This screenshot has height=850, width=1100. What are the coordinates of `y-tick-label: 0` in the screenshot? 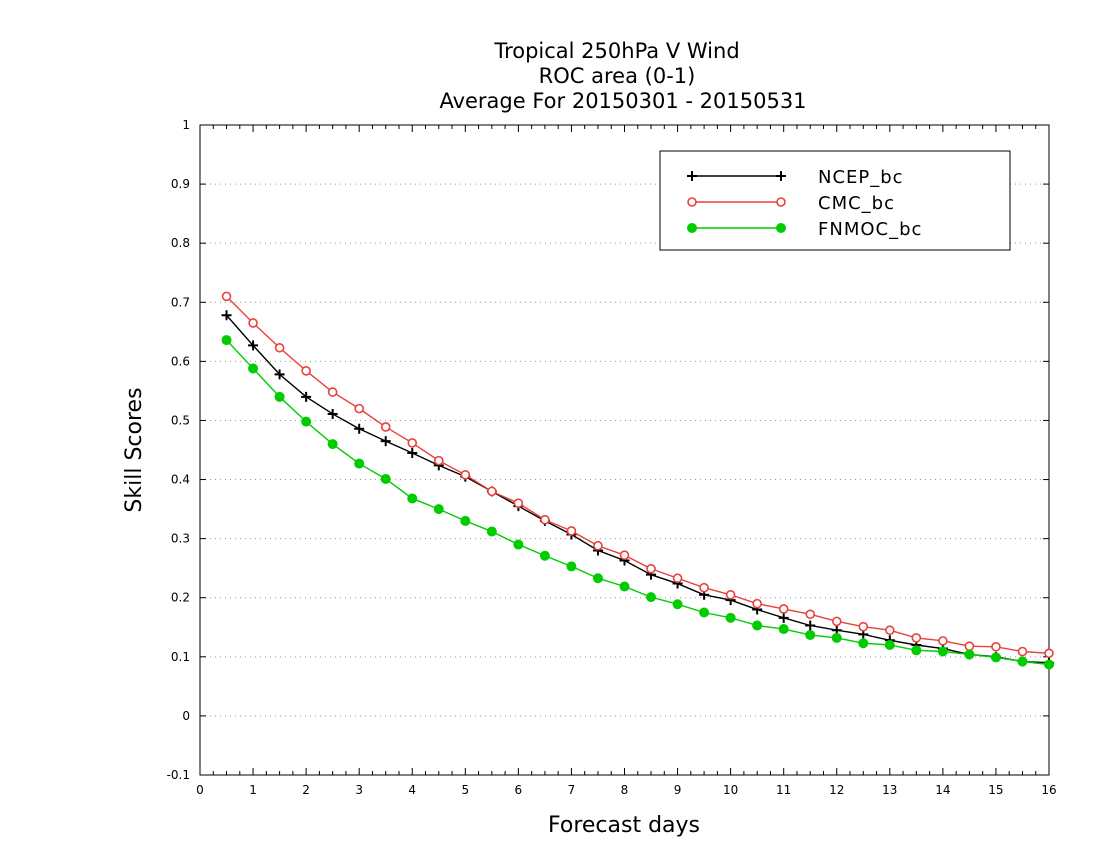 It's located at (186, 716).